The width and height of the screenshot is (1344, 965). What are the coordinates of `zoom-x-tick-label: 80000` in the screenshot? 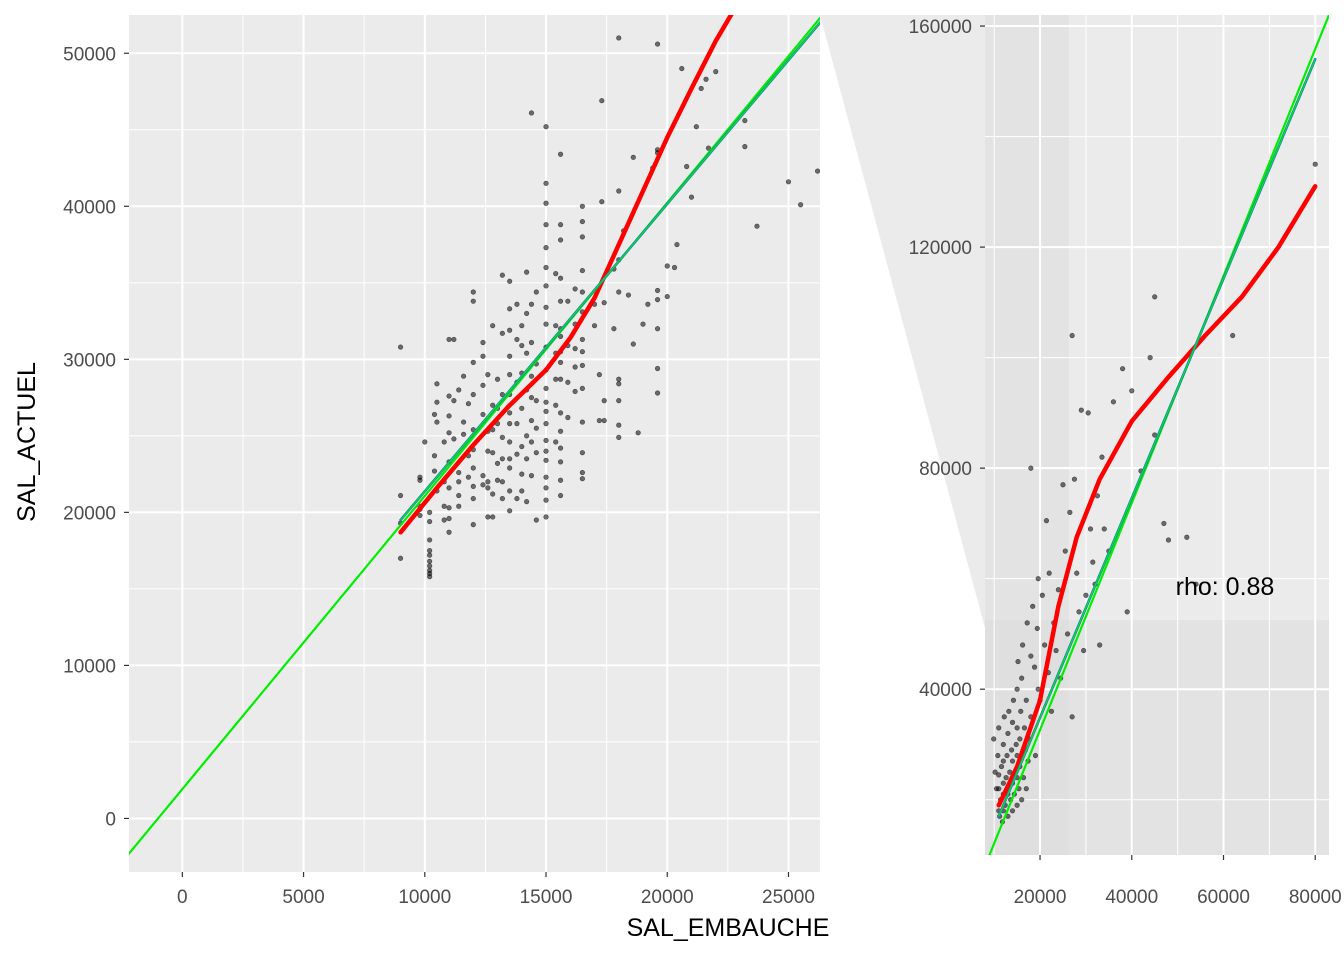 It's located at (1315, 897).